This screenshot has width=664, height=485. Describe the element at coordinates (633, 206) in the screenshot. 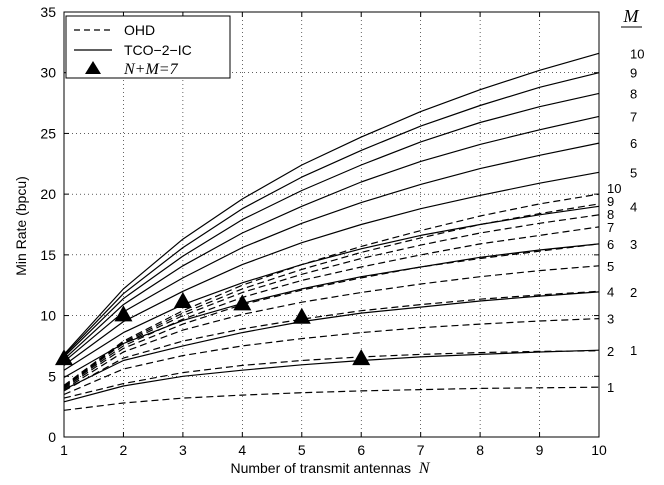

I see `tco-m-label: 4` at that location.